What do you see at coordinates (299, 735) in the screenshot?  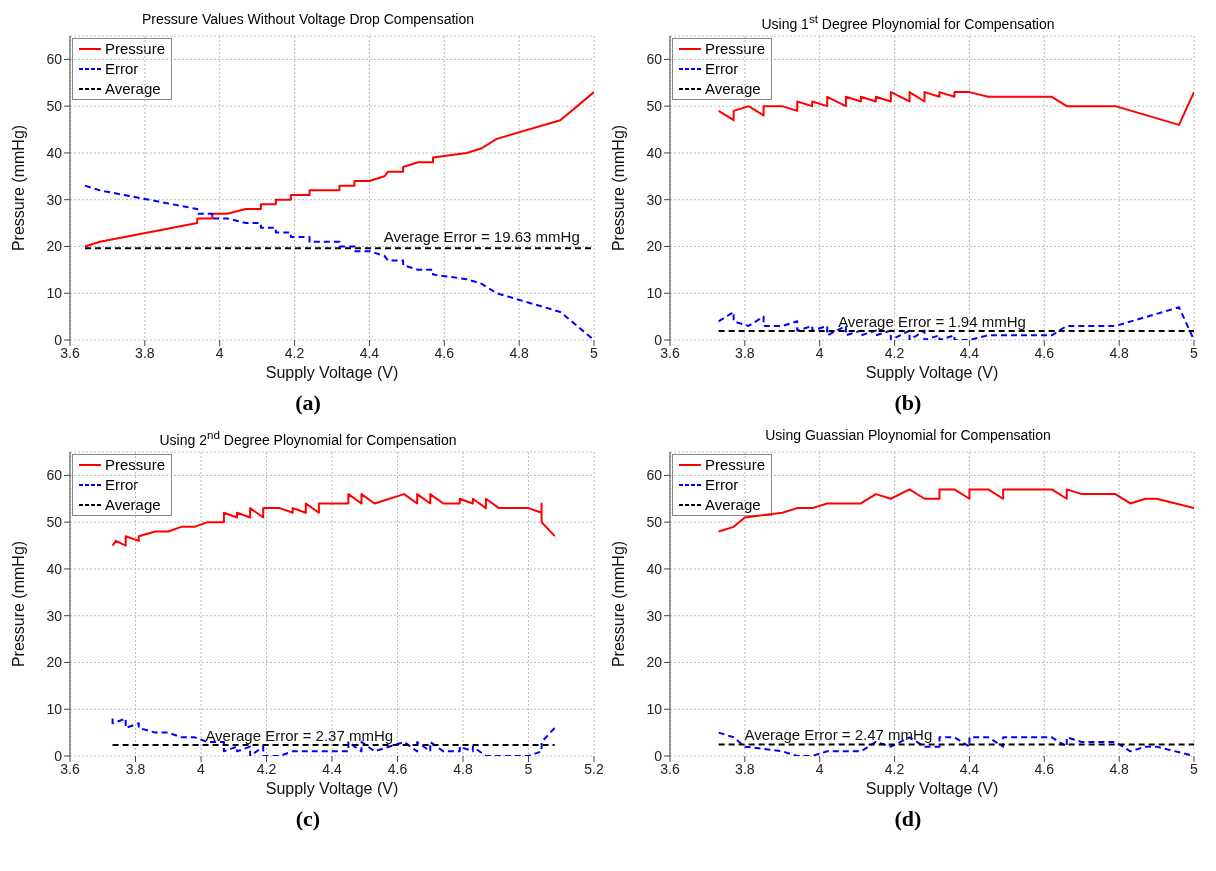 I see `annotation: Average Error = 2.37 mmHg` at bounding box center [299, 735].